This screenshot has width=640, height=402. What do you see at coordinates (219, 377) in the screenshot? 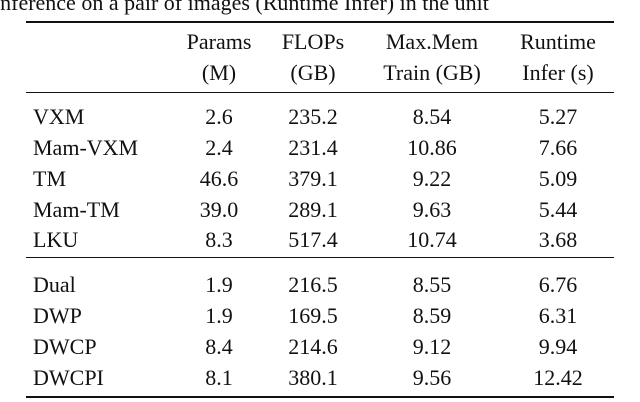
I see `cell: 8.1` at bounding box center [219, 377].